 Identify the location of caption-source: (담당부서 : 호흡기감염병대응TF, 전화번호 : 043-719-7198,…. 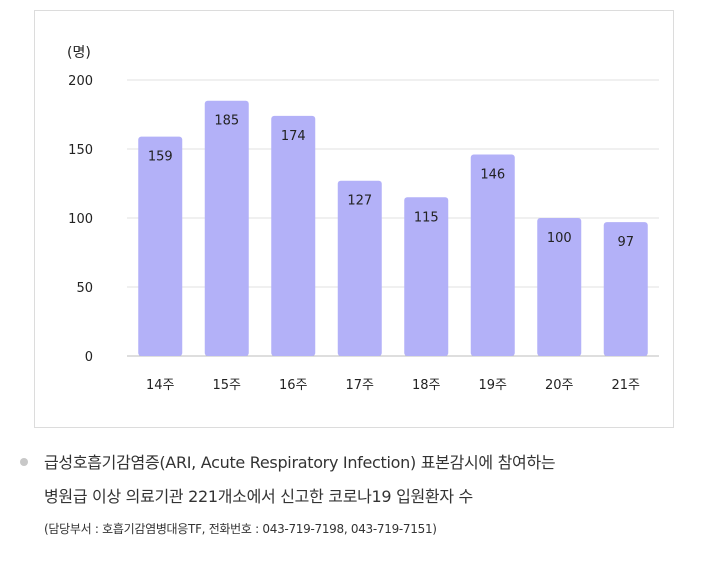
(240, 529).